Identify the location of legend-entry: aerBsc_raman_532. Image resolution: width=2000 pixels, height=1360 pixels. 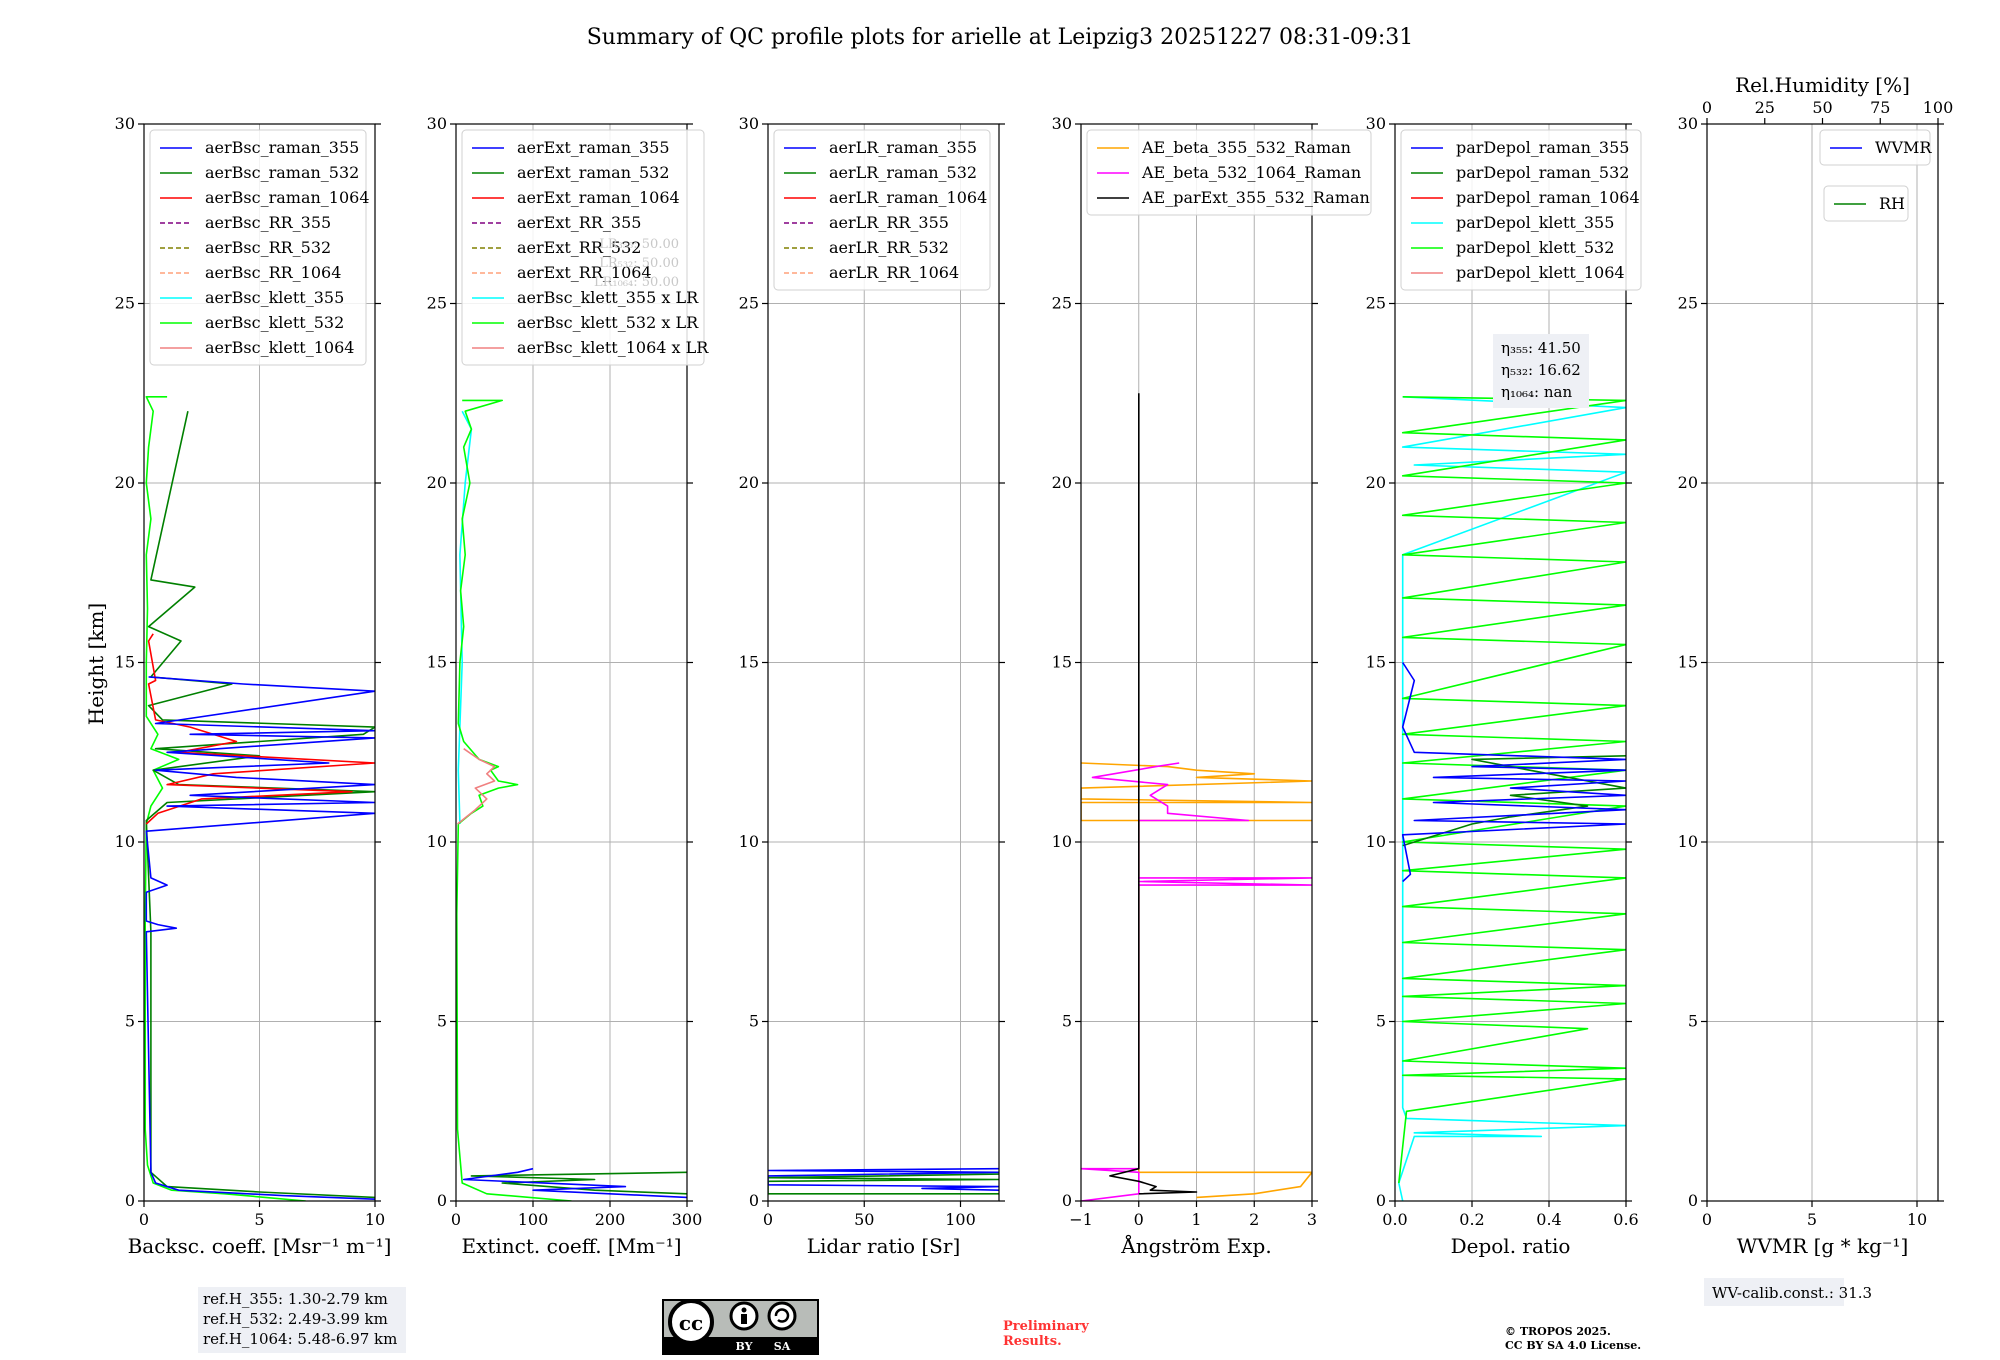
(282, 172).